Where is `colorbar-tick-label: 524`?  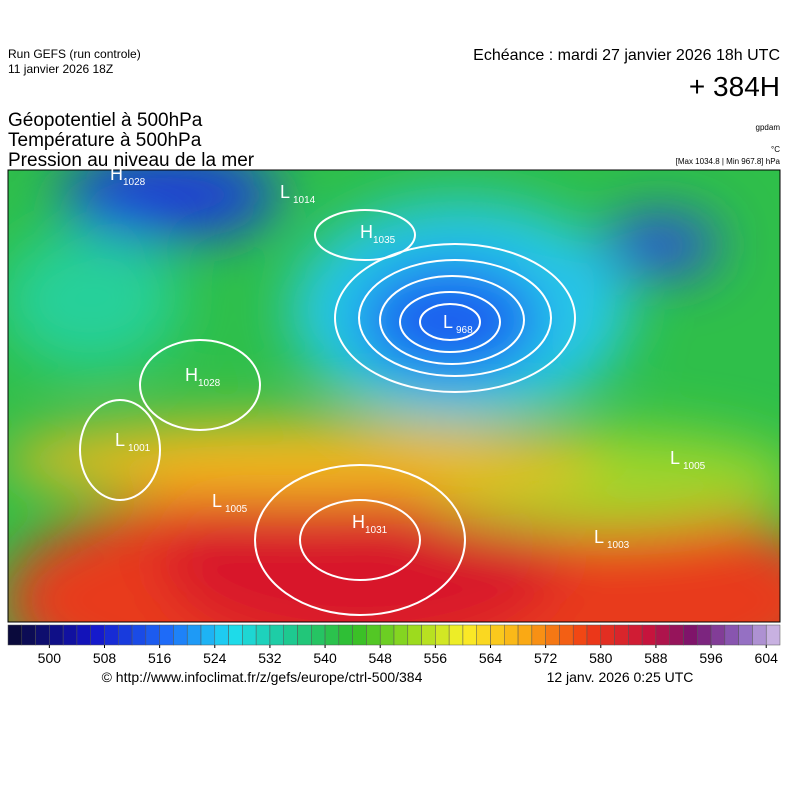
colorbar-tick-label: 524 is located at coordinates (215, 658).